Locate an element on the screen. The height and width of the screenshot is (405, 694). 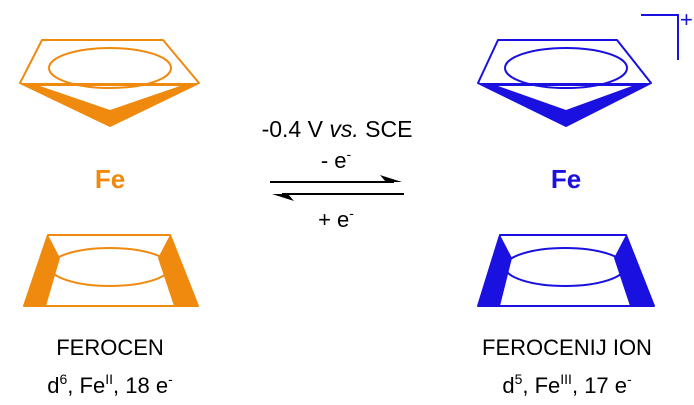
ferrocene-electron-config: d6, FeII, 18 e- is located at coordinates (110, 384).